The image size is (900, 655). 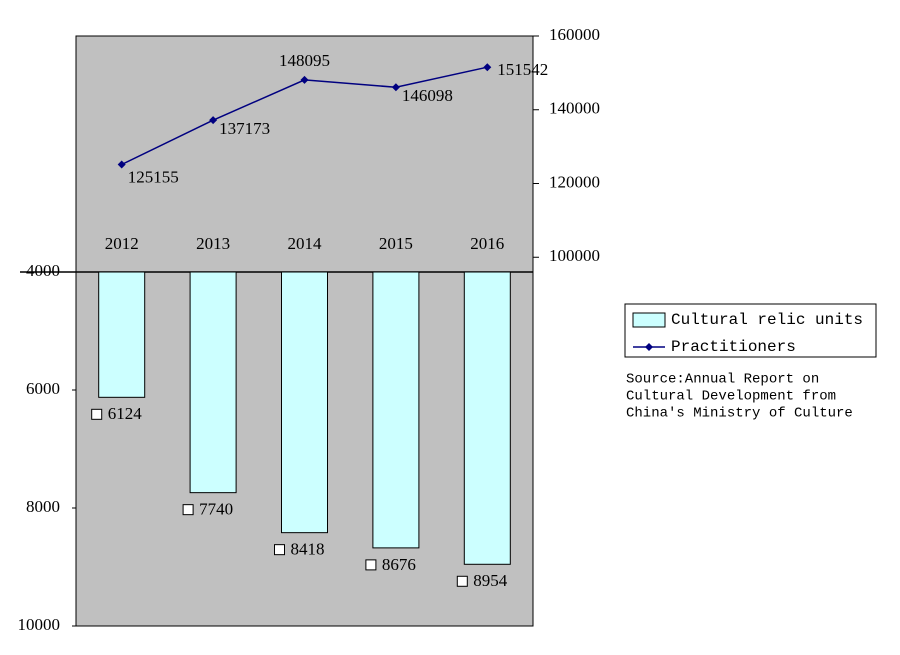 What do you see at coordinates (43, 388) in the screenshot?
I see `y-tick-label: 6000` at bounding box center [43, 388].